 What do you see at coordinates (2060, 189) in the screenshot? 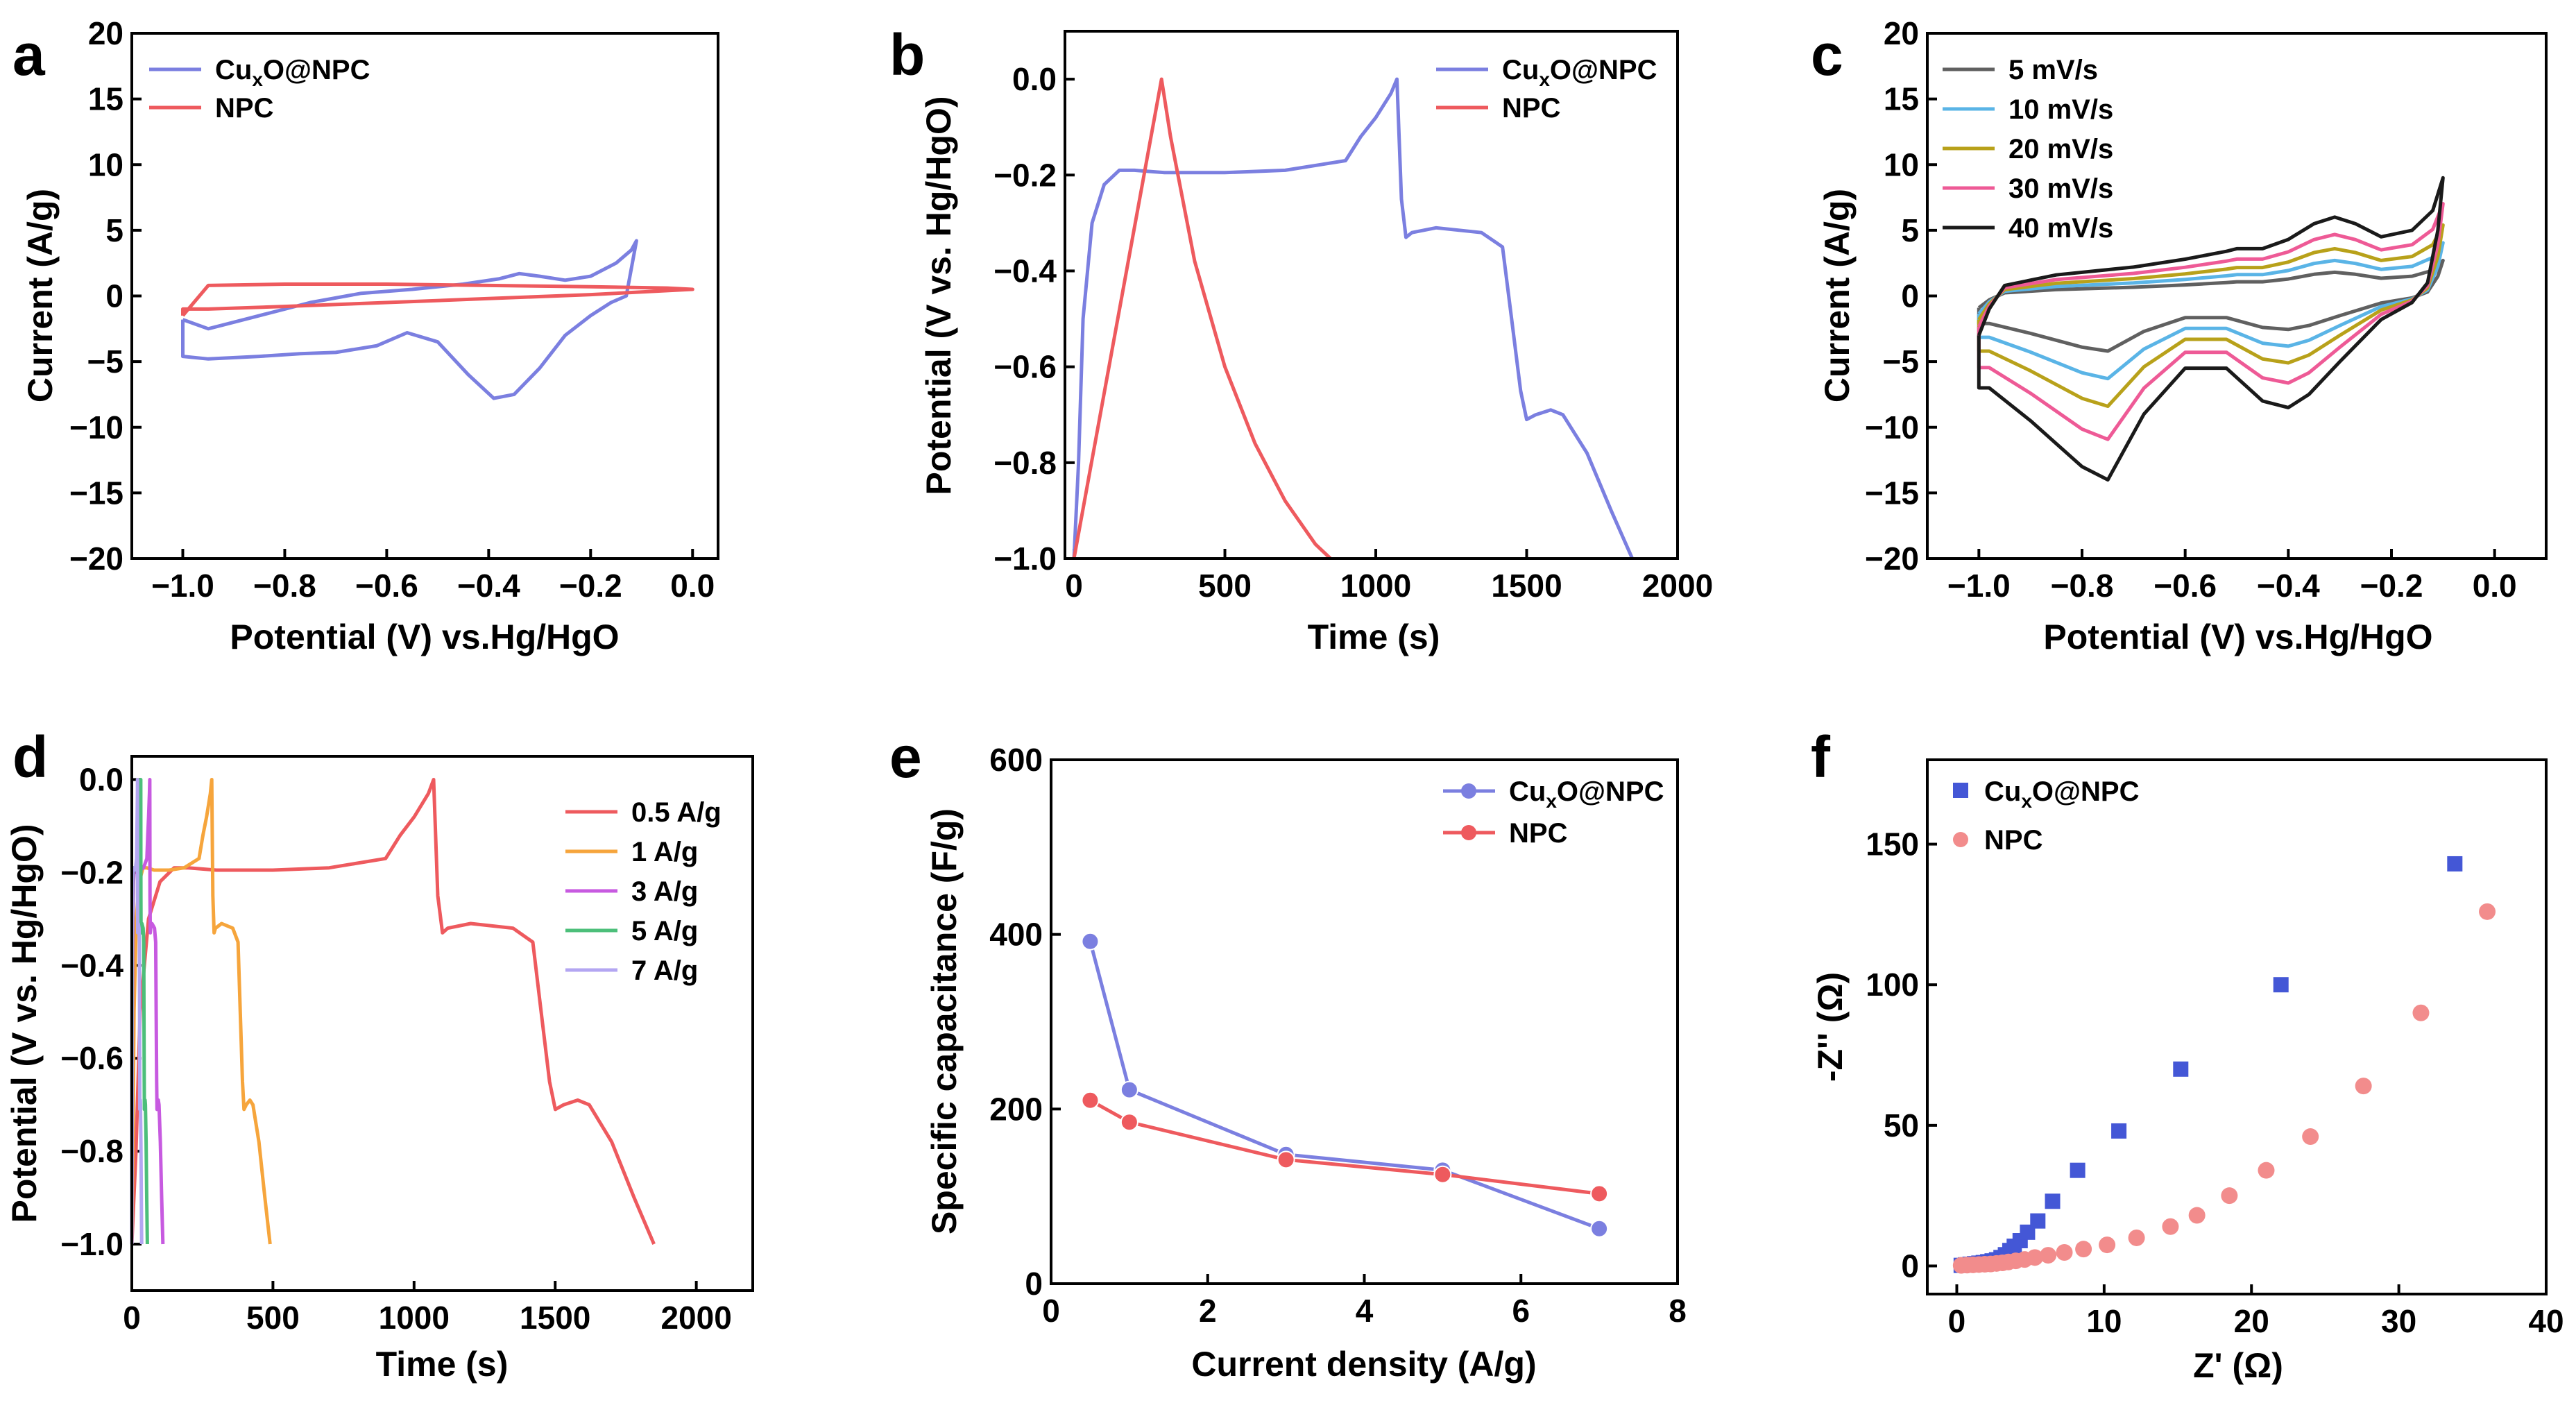
I see `legend-label-main: 30 mV/s` at bounding box center [2060, 189].